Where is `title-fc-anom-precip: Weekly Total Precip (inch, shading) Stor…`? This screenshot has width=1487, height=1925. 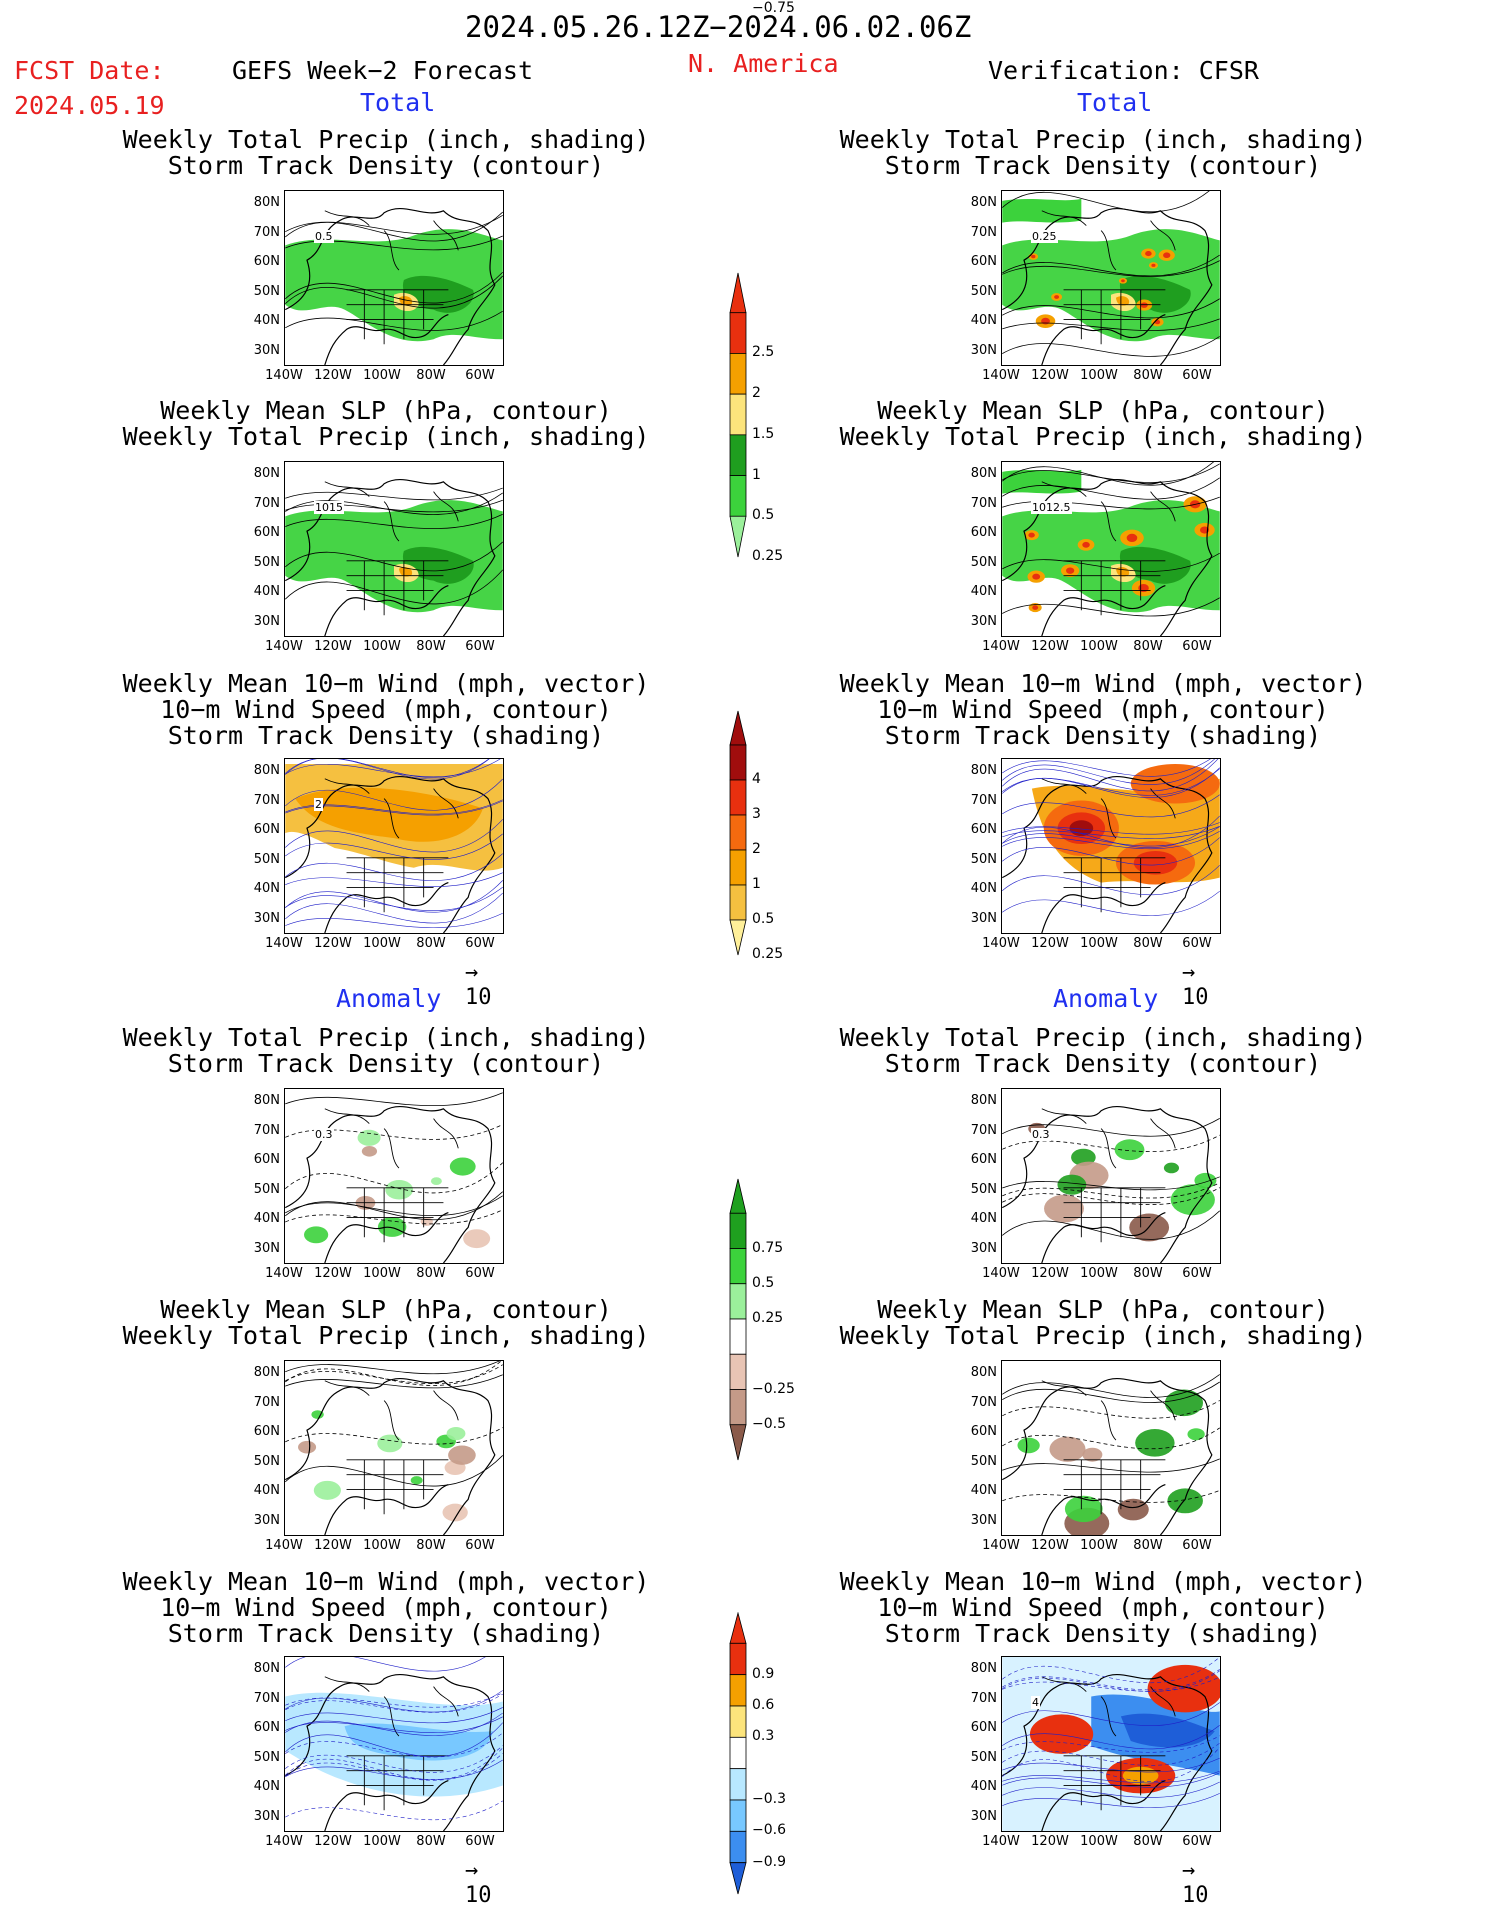
title-fc-anom-precip: Weekly Total Precip (inch, shading) Stor… is located at coordinates (386, 1050).